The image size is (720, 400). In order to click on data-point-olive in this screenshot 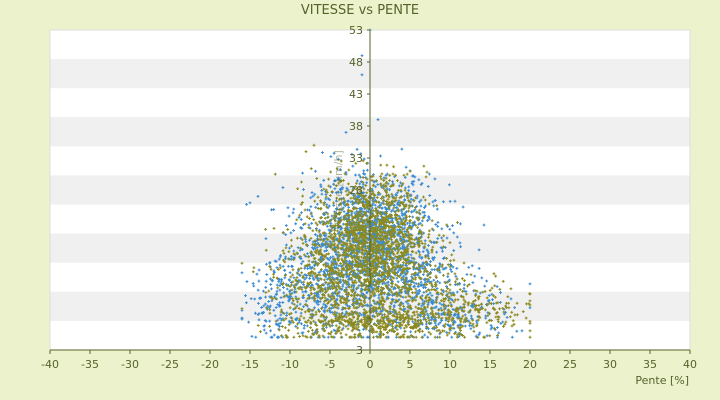, I will do `click(381, 179)`.